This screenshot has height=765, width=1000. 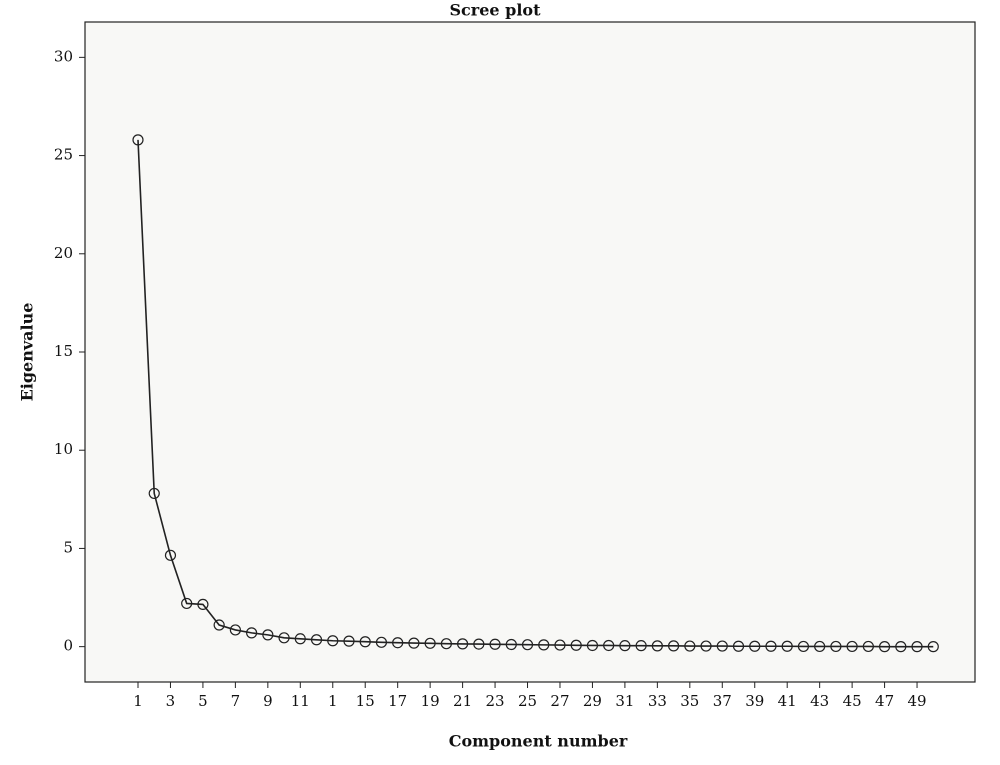 I want to click on x-axis-title: Component number, so click(x=538, y=741).